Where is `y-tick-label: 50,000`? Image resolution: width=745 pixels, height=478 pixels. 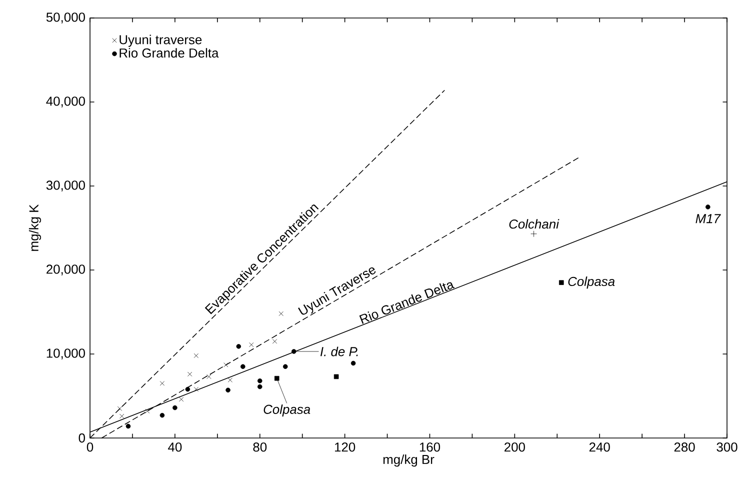 y-tick-label: 50,000 is located at coordinates (65, 18).